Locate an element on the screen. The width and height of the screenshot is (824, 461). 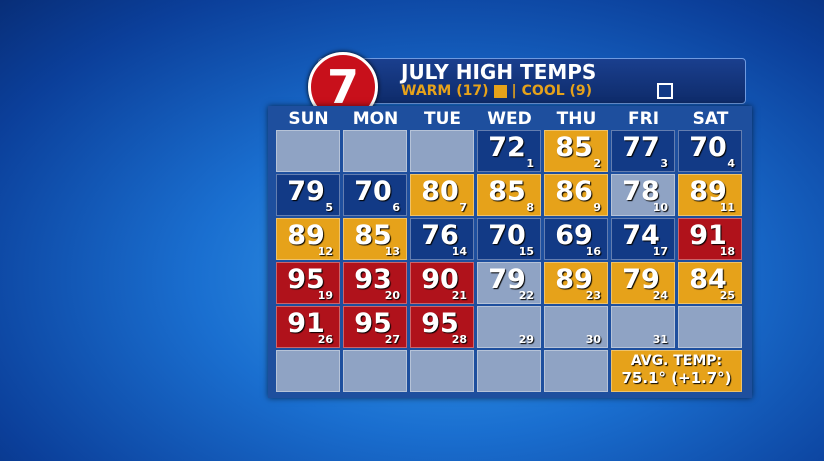
day-number: 2 is located at coordinates (597, 163).